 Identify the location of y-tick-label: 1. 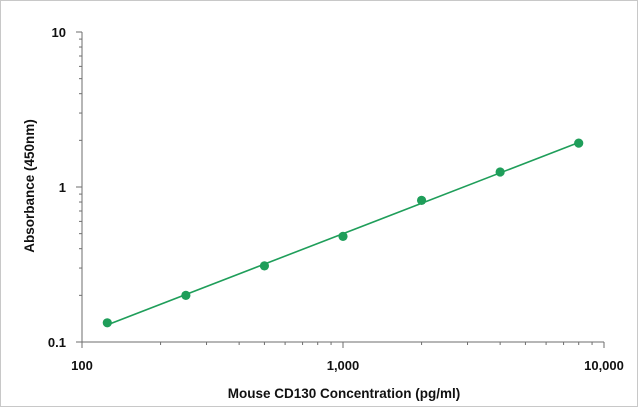
(62, 187).